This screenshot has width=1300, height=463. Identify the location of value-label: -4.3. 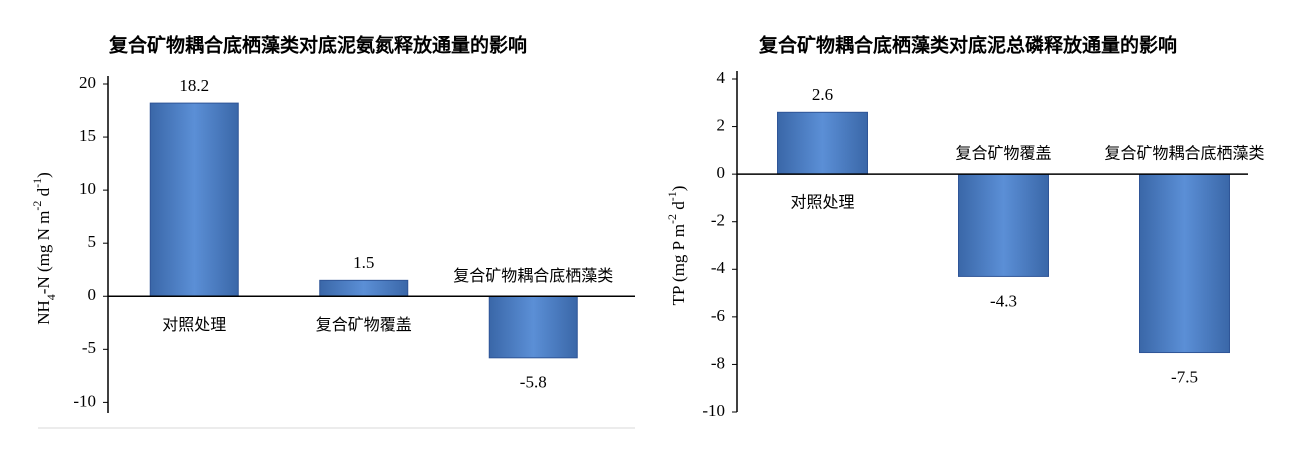
(1003, 300).